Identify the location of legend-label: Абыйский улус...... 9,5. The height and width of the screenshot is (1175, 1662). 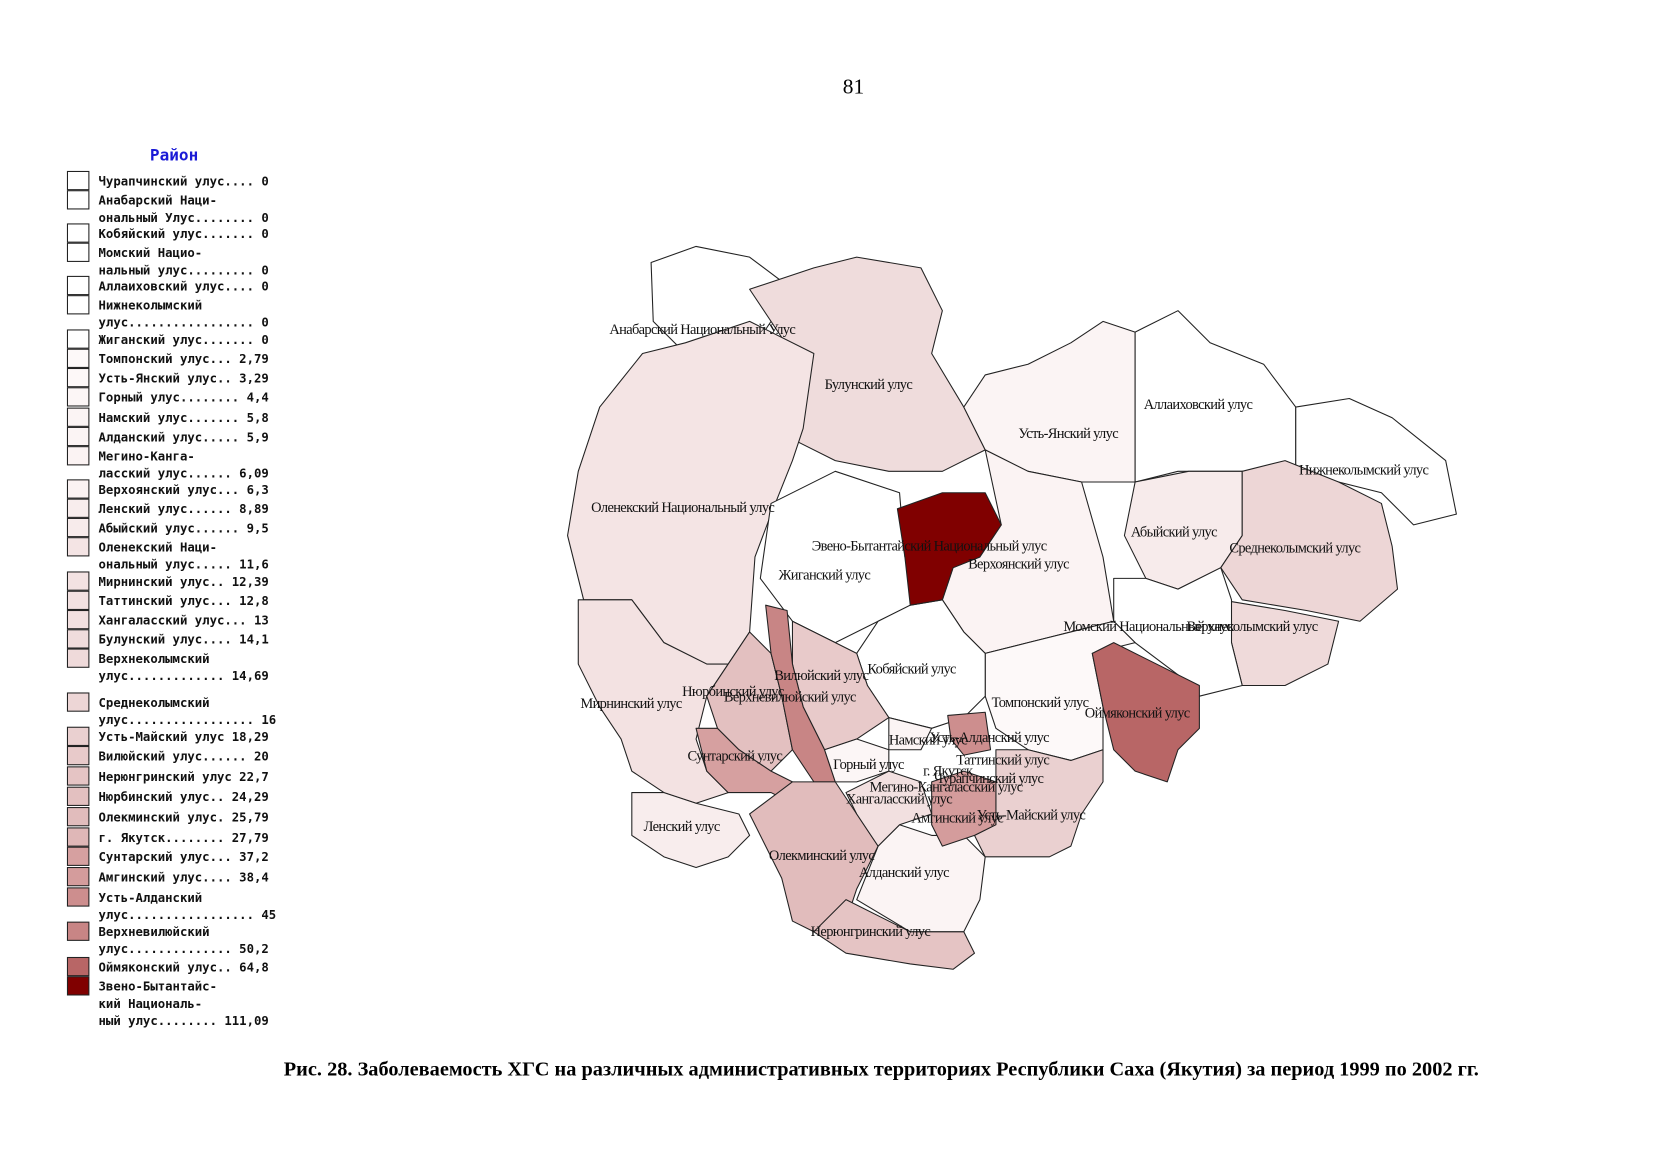
(184, 528).